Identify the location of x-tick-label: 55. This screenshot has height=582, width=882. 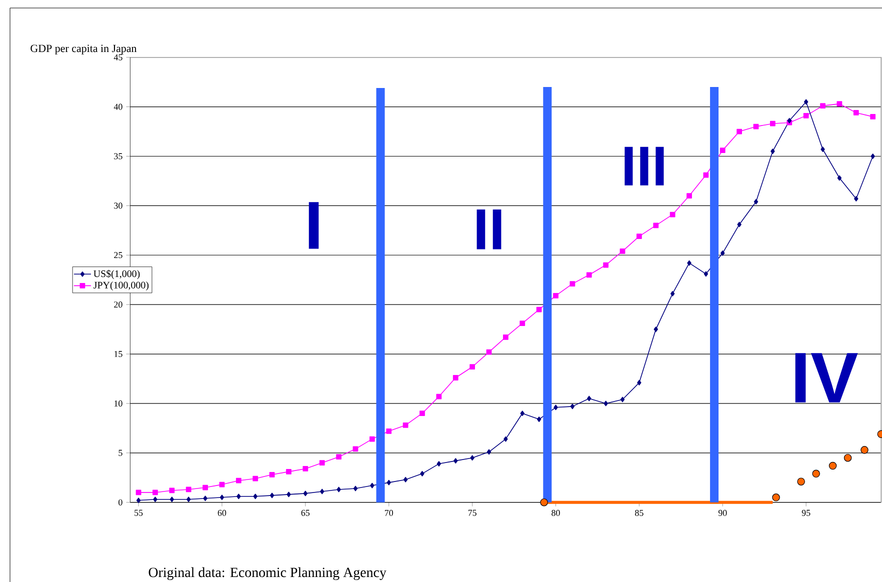
(138, 513).